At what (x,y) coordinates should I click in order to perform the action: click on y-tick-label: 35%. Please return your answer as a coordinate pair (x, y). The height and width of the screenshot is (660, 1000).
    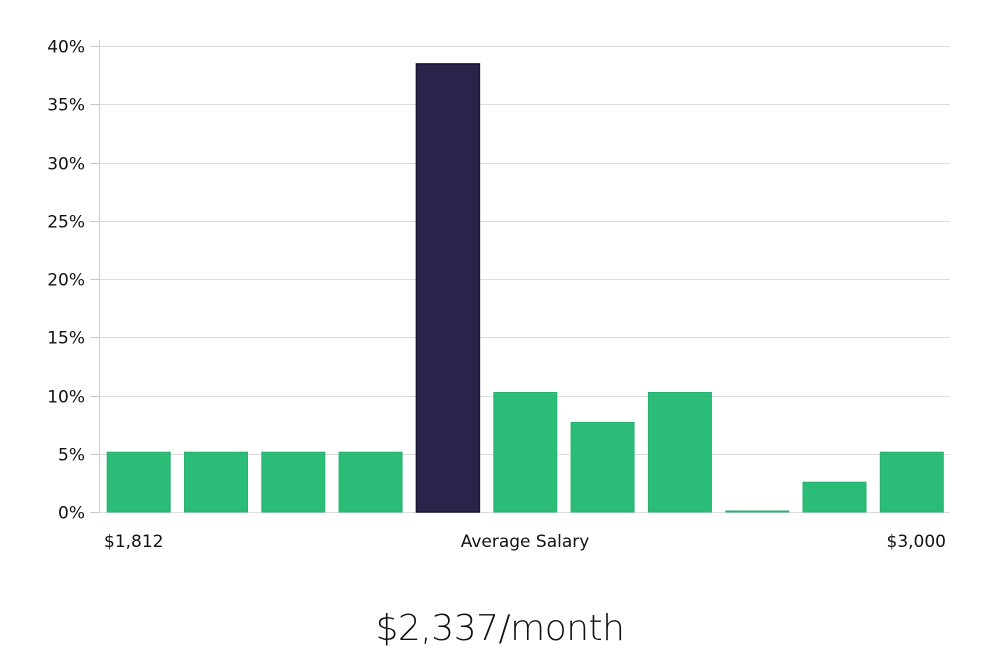
    Looking at the image, I should click on (66, 106).